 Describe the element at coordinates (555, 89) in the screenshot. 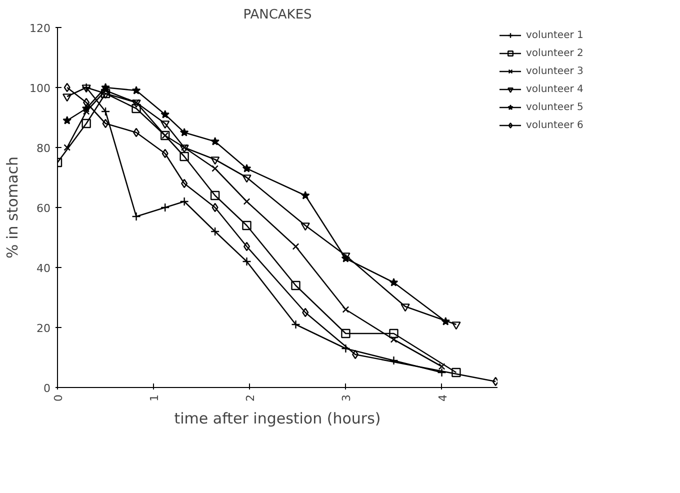

I see `legend-label: volunteer 4` at that location.